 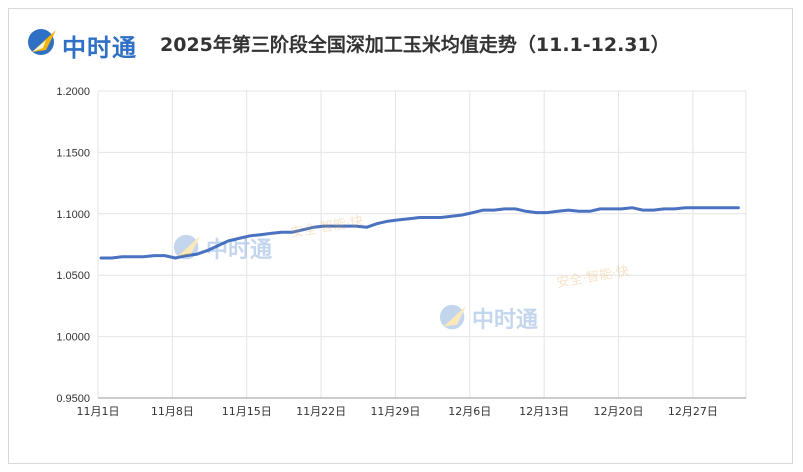 What do you see at coordinates (73, 276) in the screenshot?
I see `y-tick-label: 1.0500` at bounding box center [73, 276].